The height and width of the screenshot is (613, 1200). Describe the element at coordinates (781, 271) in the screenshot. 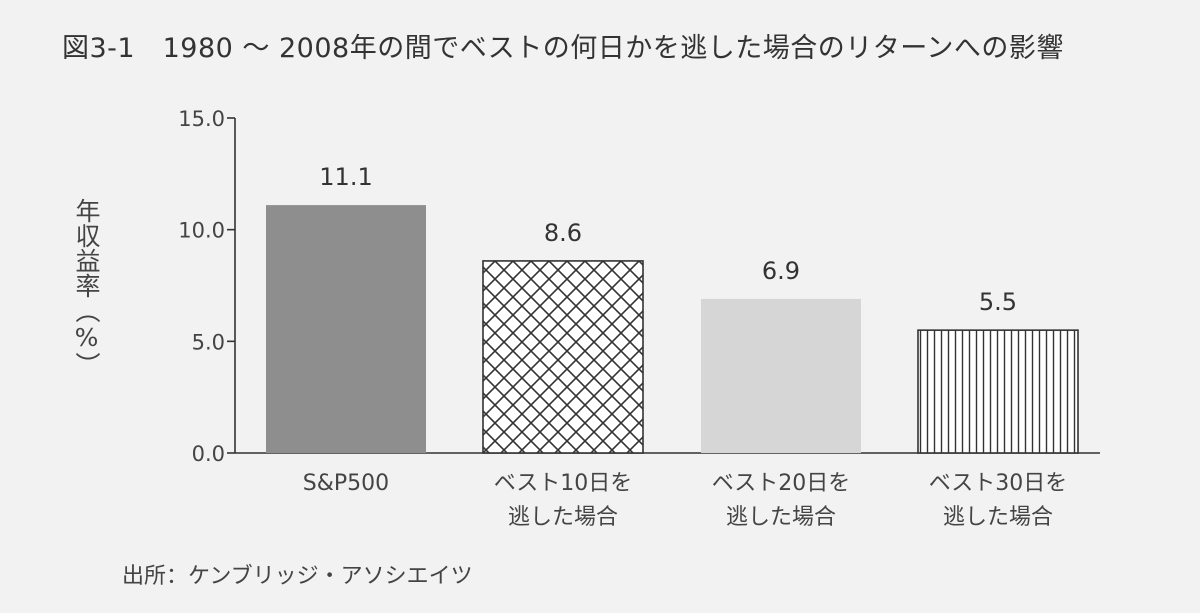

I see `data-label: 6.9` at that location.